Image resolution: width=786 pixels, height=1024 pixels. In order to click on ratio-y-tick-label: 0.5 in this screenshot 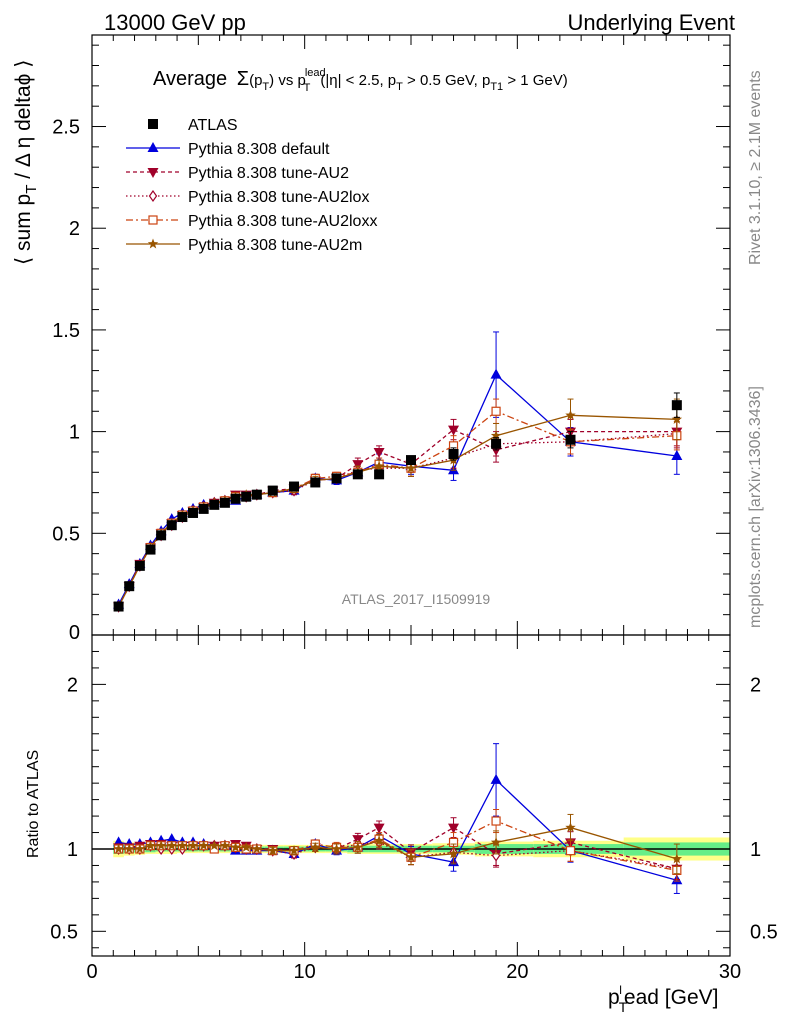, I will do `click(64, 932)`.